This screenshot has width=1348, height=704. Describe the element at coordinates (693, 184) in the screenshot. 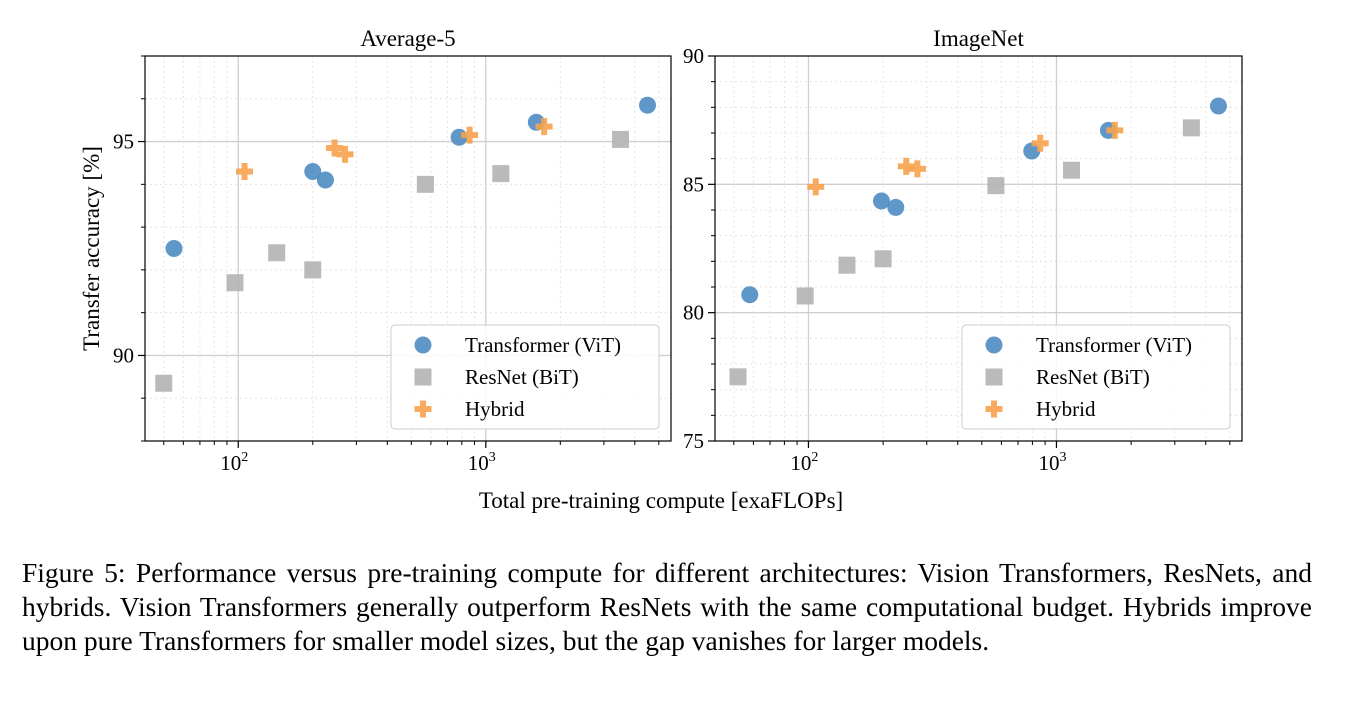

I see `y-tick-label: 85` at that location.